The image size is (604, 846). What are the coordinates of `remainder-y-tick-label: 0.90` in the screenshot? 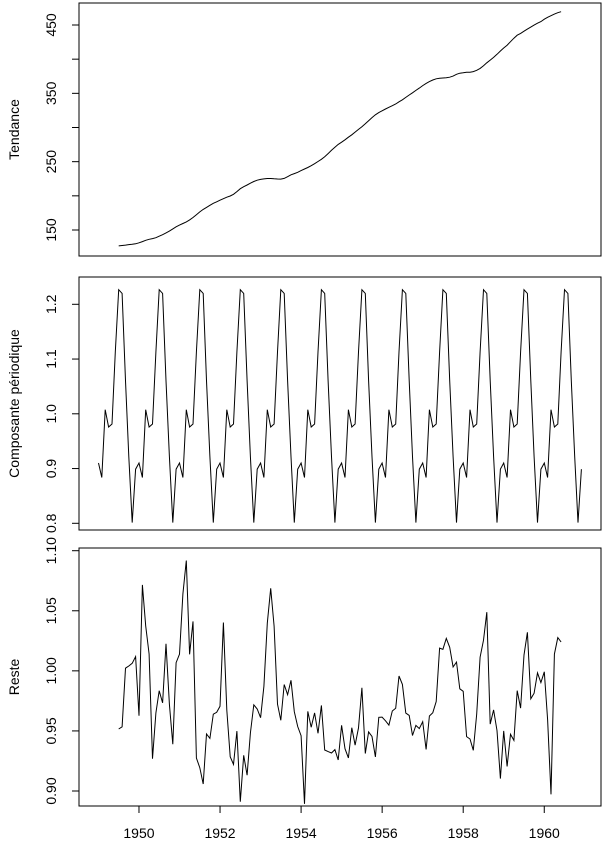 It's located at (51, 790).